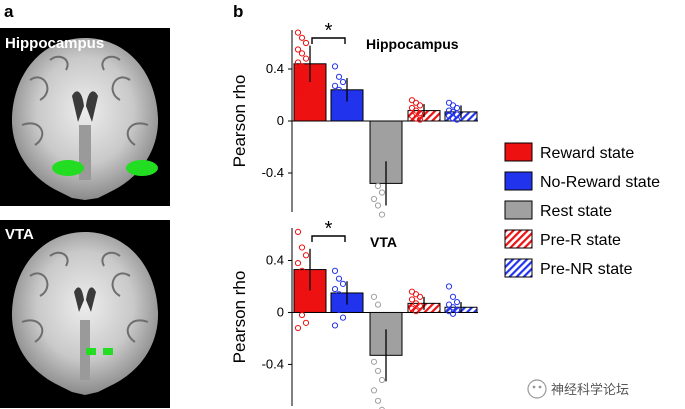  What do you see at coordinates (68, 168) in the screenshot?
I see `roi-left` at bounding box center [68, 168].